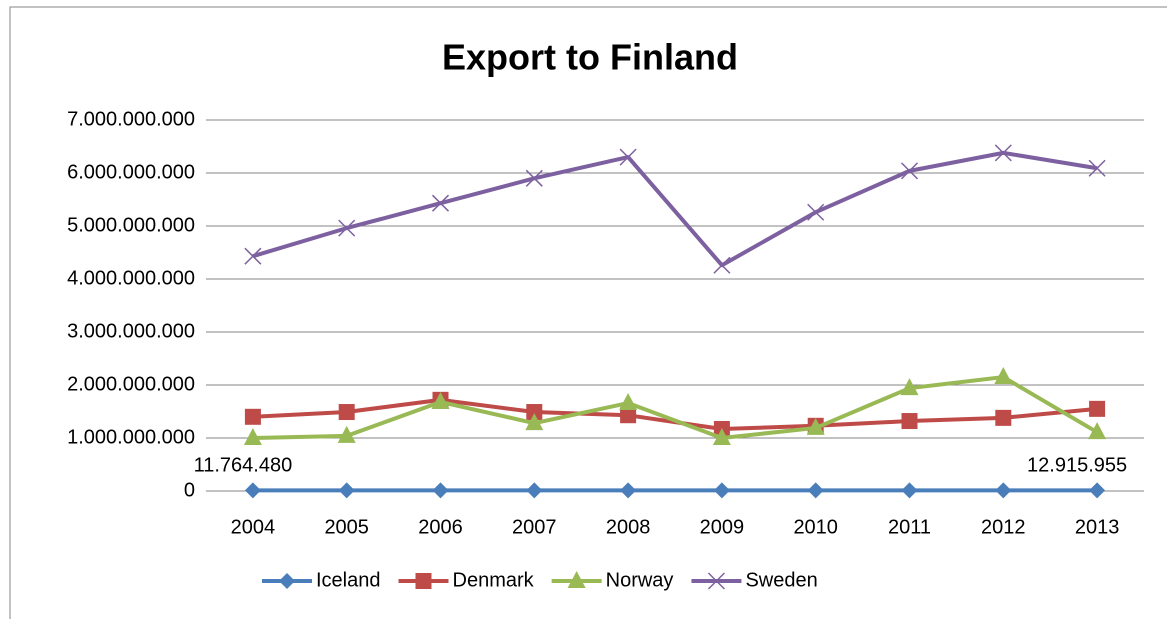 This screenshot has width=1167, height=619. What do you see at coordinates (1097, 527) in the screenshot?
I see `x-tick-label: 2013` at bounding box center [1097, 527].